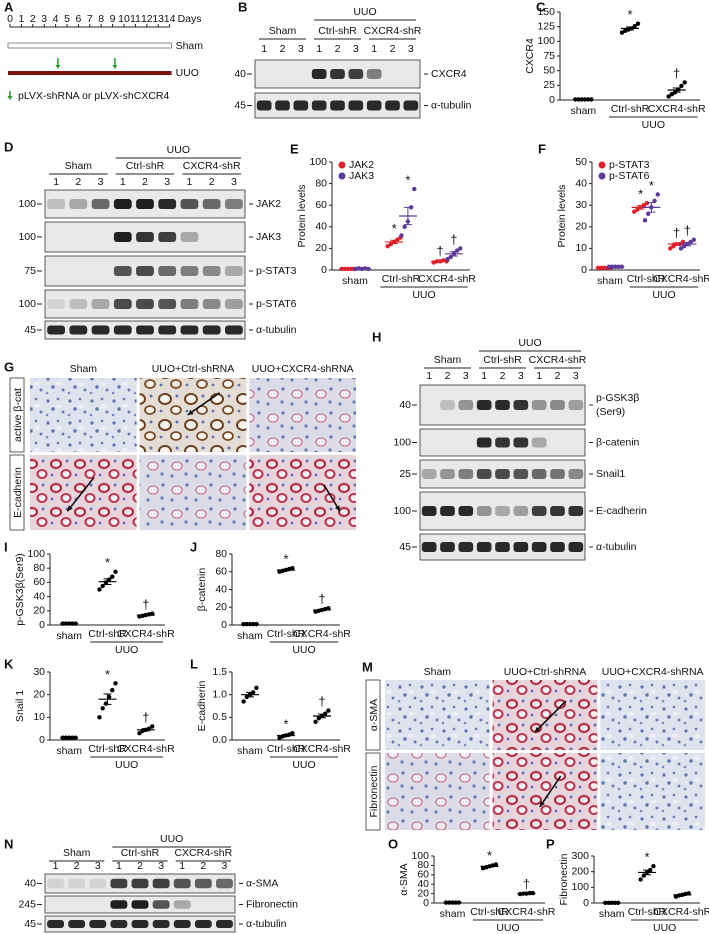 This screenshot has height=934, width=709. I want to click on y-tick-label: 20, so click(423, 893).